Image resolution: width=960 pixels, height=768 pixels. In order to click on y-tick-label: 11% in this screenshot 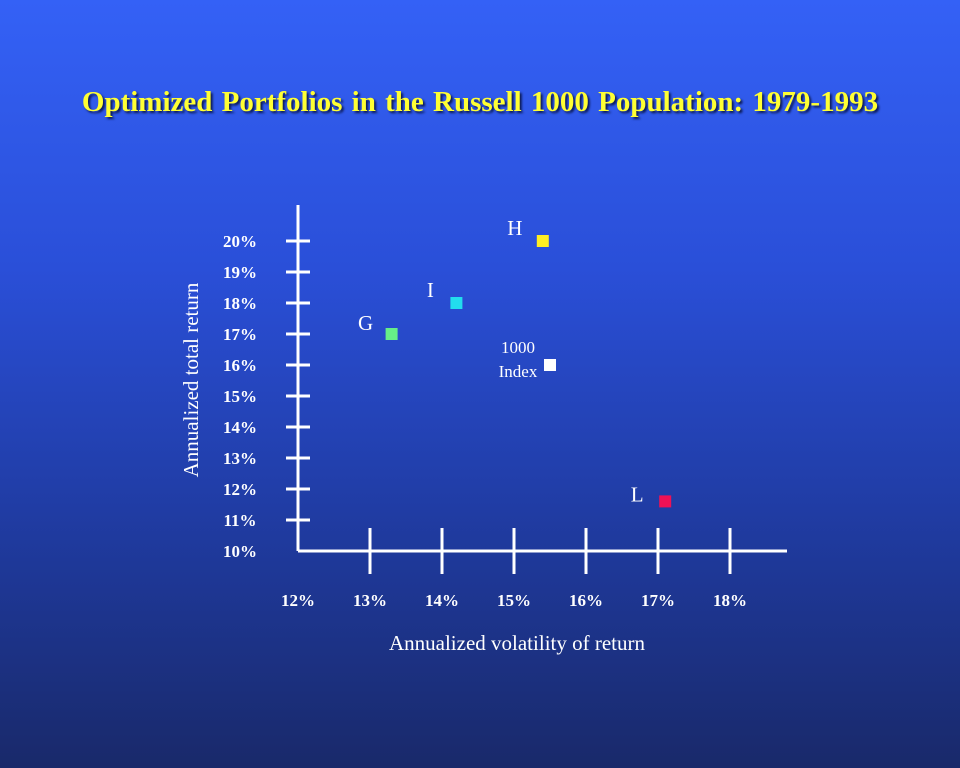, I will do `click(239, 520)`.